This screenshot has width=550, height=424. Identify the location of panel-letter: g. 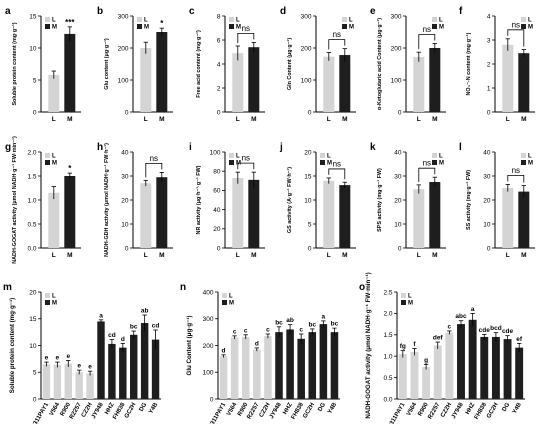
(8, 147).